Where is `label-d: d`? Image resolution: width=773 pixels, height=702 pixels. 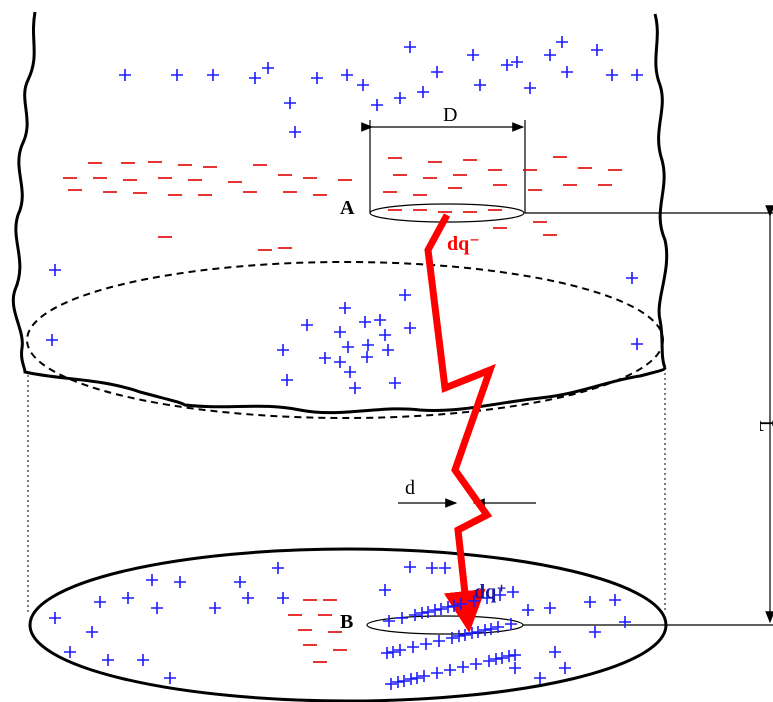
label-d: d is located at coordinates (410, 488).